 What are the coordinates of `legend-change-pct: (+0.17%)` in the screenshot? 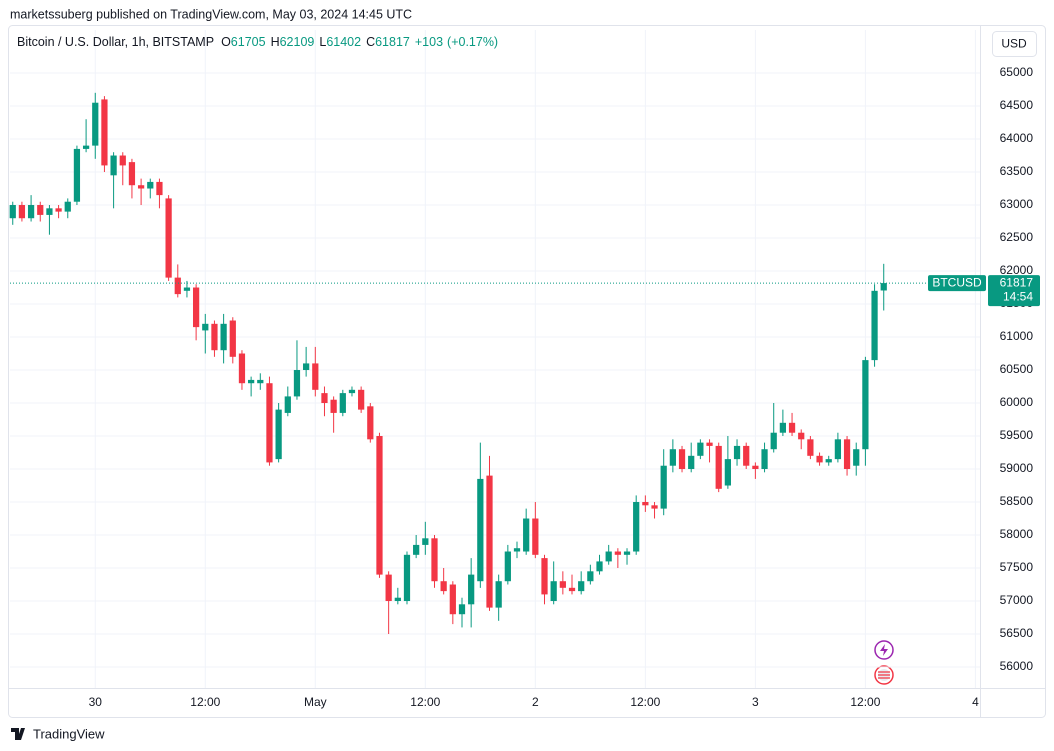 It's located at (472, 42).